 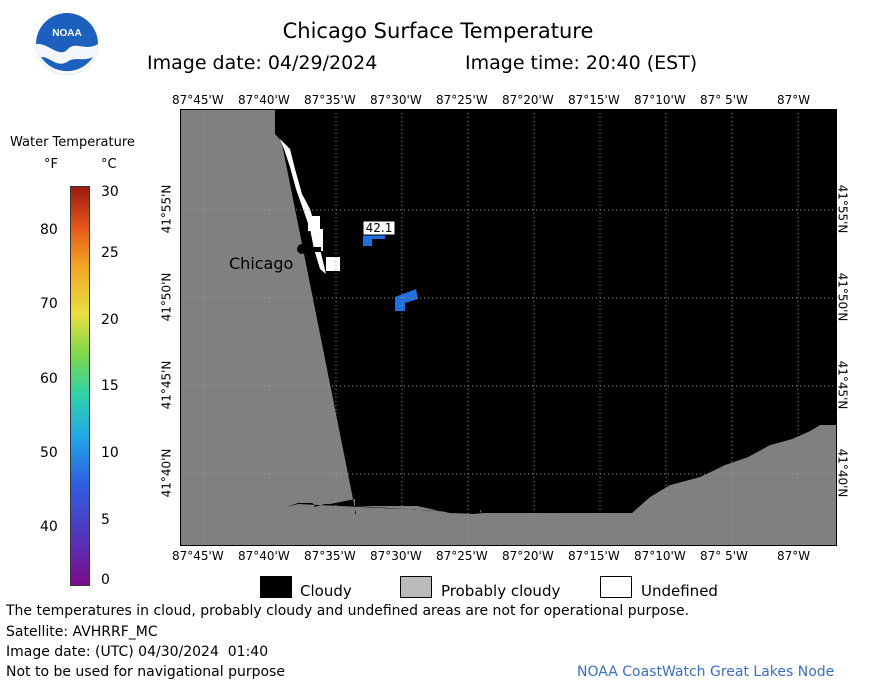 What do you see at coordinates (264, 100) in the screenshot?
I see `lon-label-top-2: 87°40'W` at bounding box center [264, 100].